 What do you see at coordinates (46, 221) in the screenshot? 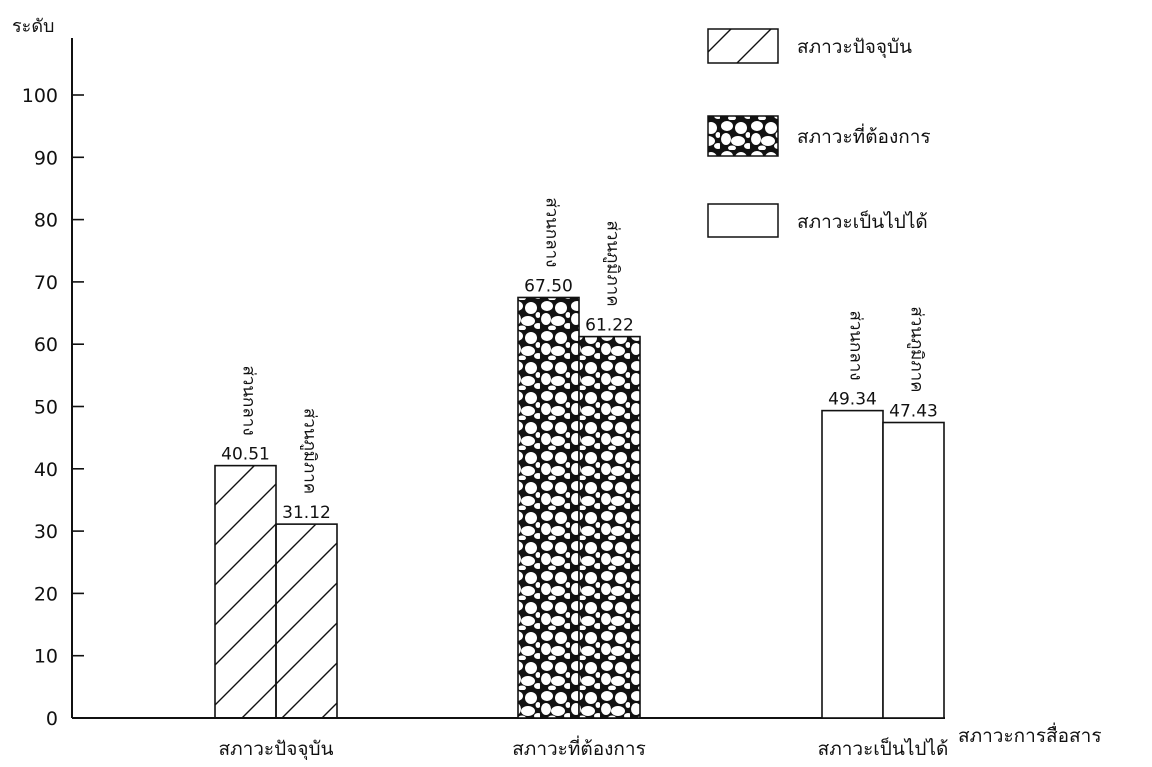
I see `y-tick-label: 80` at bounding box center [46, 221].